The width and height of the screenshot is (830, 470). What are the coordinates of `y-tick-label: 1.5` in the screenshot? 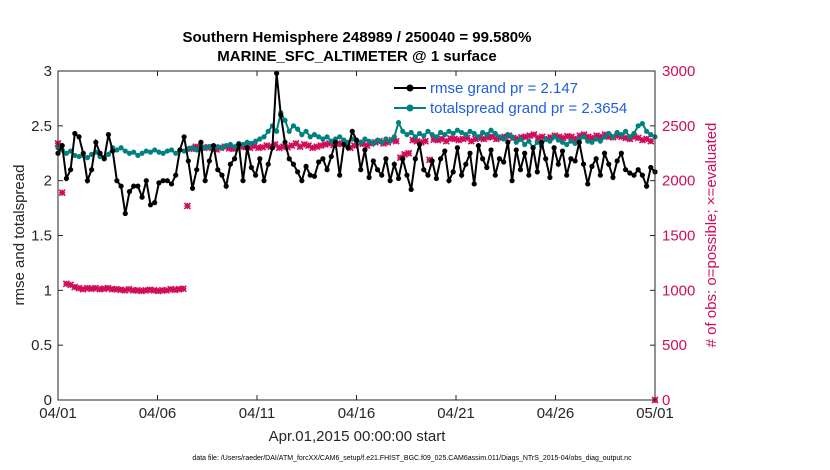 It's located at (41, 236).